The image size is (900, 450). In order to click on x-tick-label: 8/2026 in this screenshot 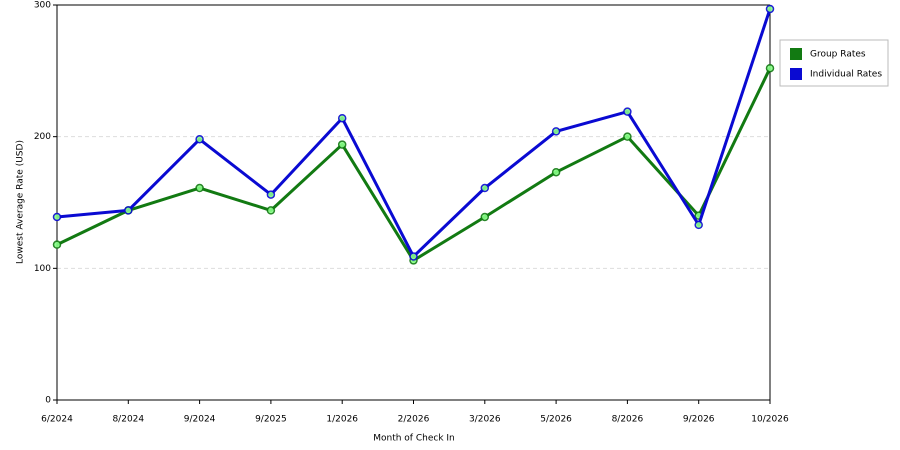, I will do `click(628, 420)`.